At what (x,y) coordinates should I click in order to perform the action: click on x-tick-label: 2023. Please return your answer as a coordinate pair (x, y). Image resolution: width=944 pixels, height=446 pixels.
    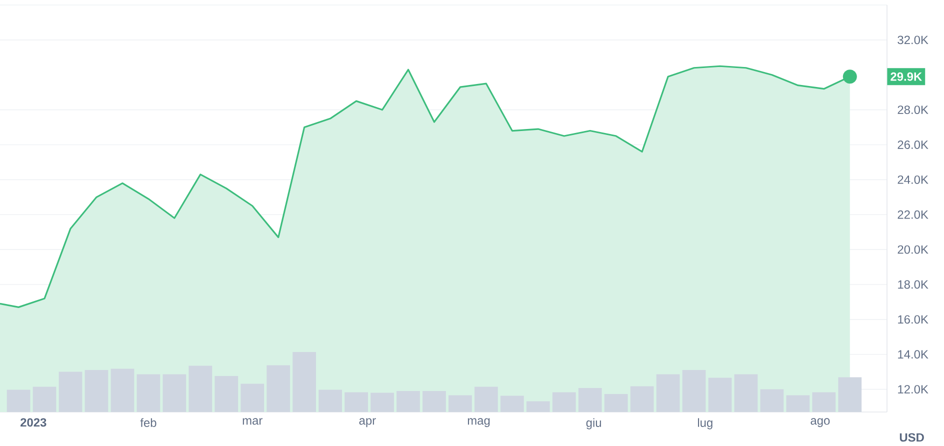
    Looking at the image, I should click on (33, 422).